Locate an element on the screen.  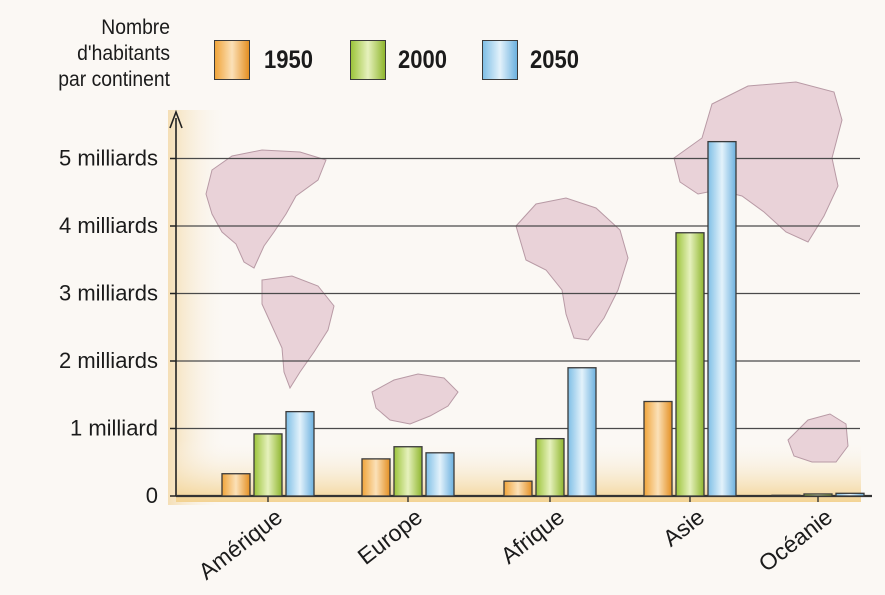
legend-swatch-2050 is located at coordinates (500, 60).